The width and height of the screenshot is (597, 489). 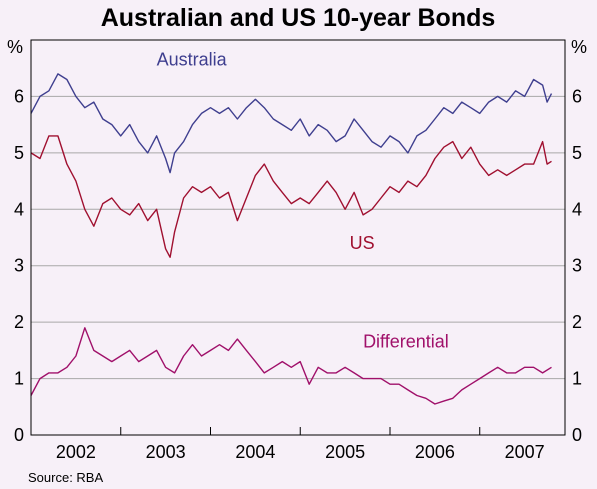 What do you see at coordinates (19, 153) in the screenshot?
I see `y-tick-label-left: 5` at bounding box center [19, 153].